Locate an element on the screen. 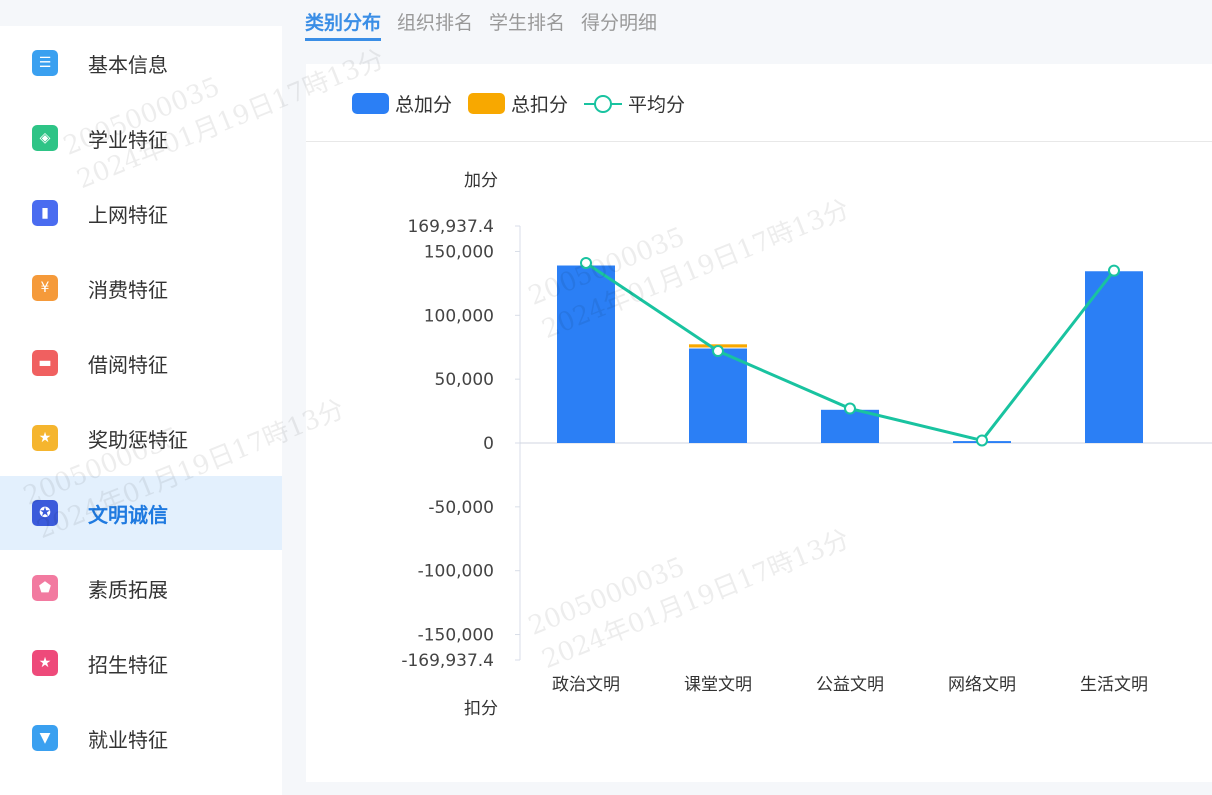 This screenshot has width=1212, height=795. sidebar-top-strip is located at coordinates (141, 13).